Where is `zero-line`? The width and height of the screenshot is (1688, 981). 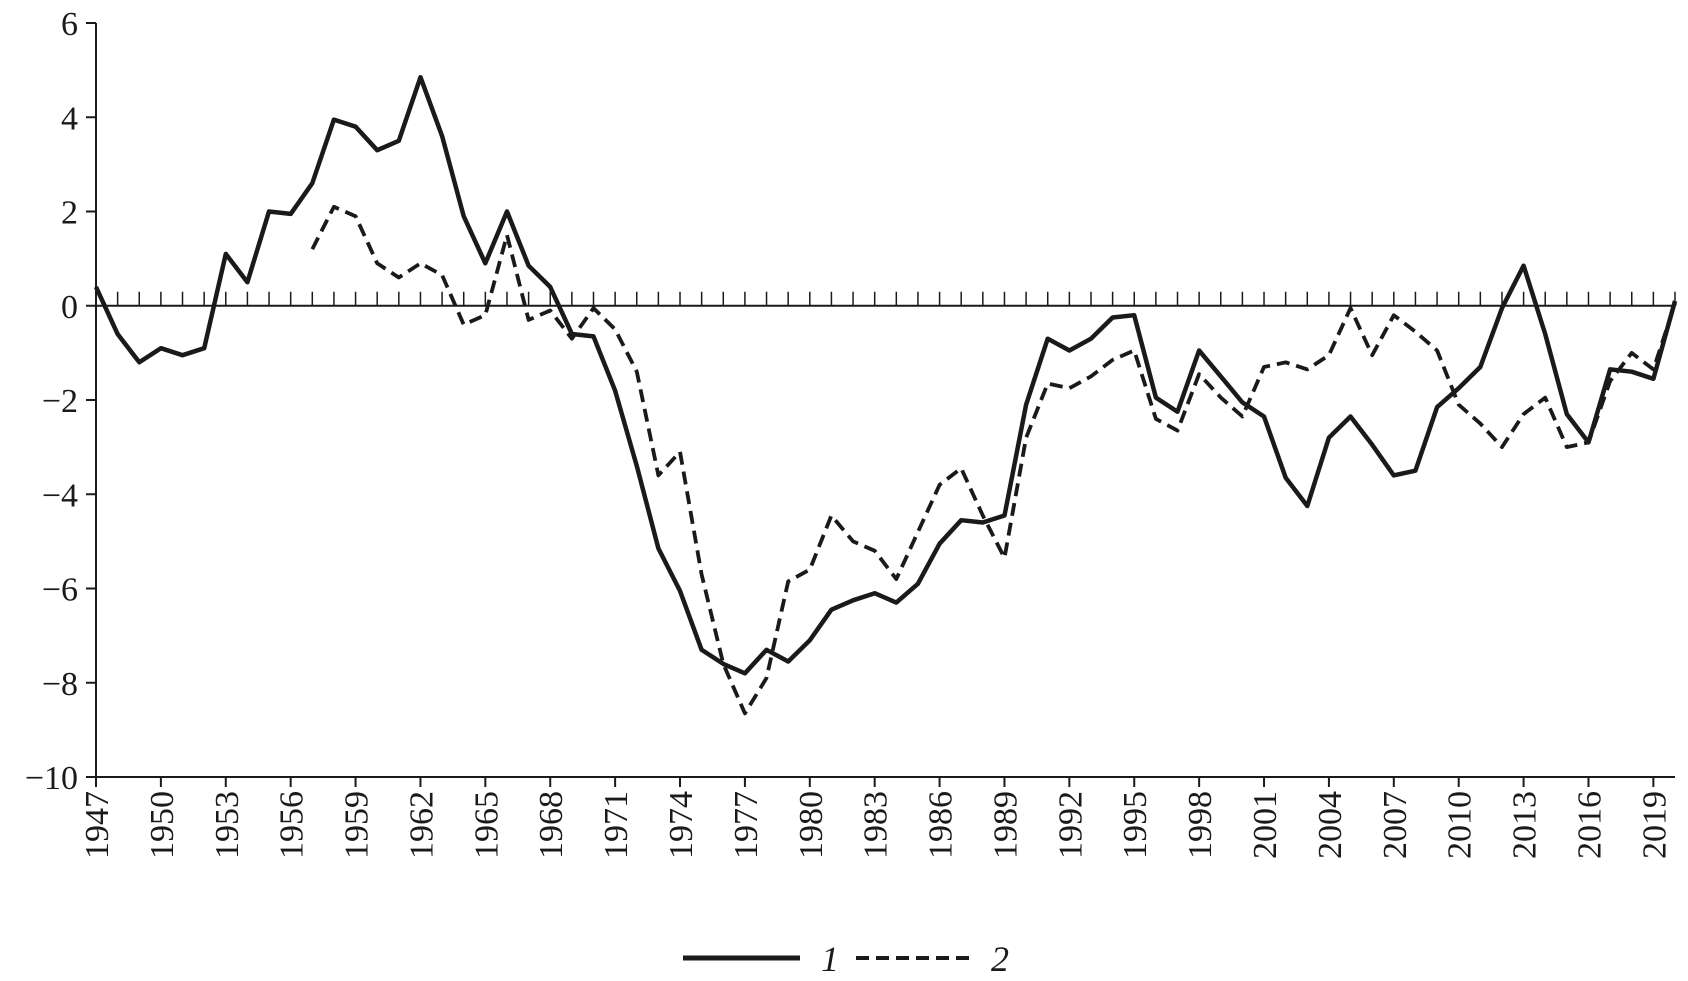
zero-line is located at coordinates (885, 299).